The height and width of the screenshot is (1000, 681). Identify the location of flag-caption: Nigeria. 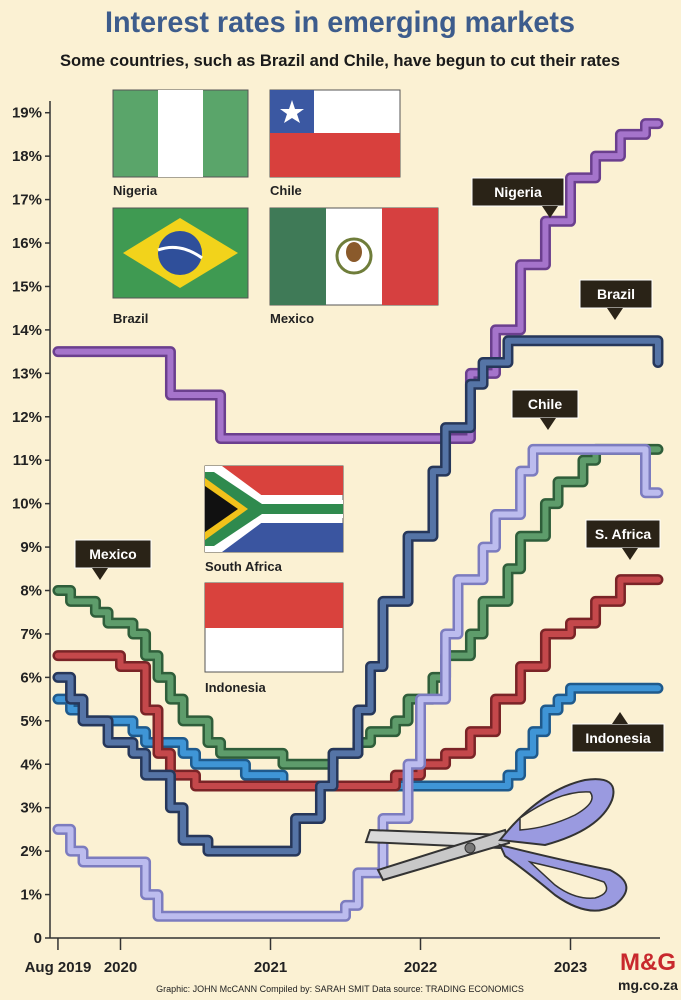
(135, 190).